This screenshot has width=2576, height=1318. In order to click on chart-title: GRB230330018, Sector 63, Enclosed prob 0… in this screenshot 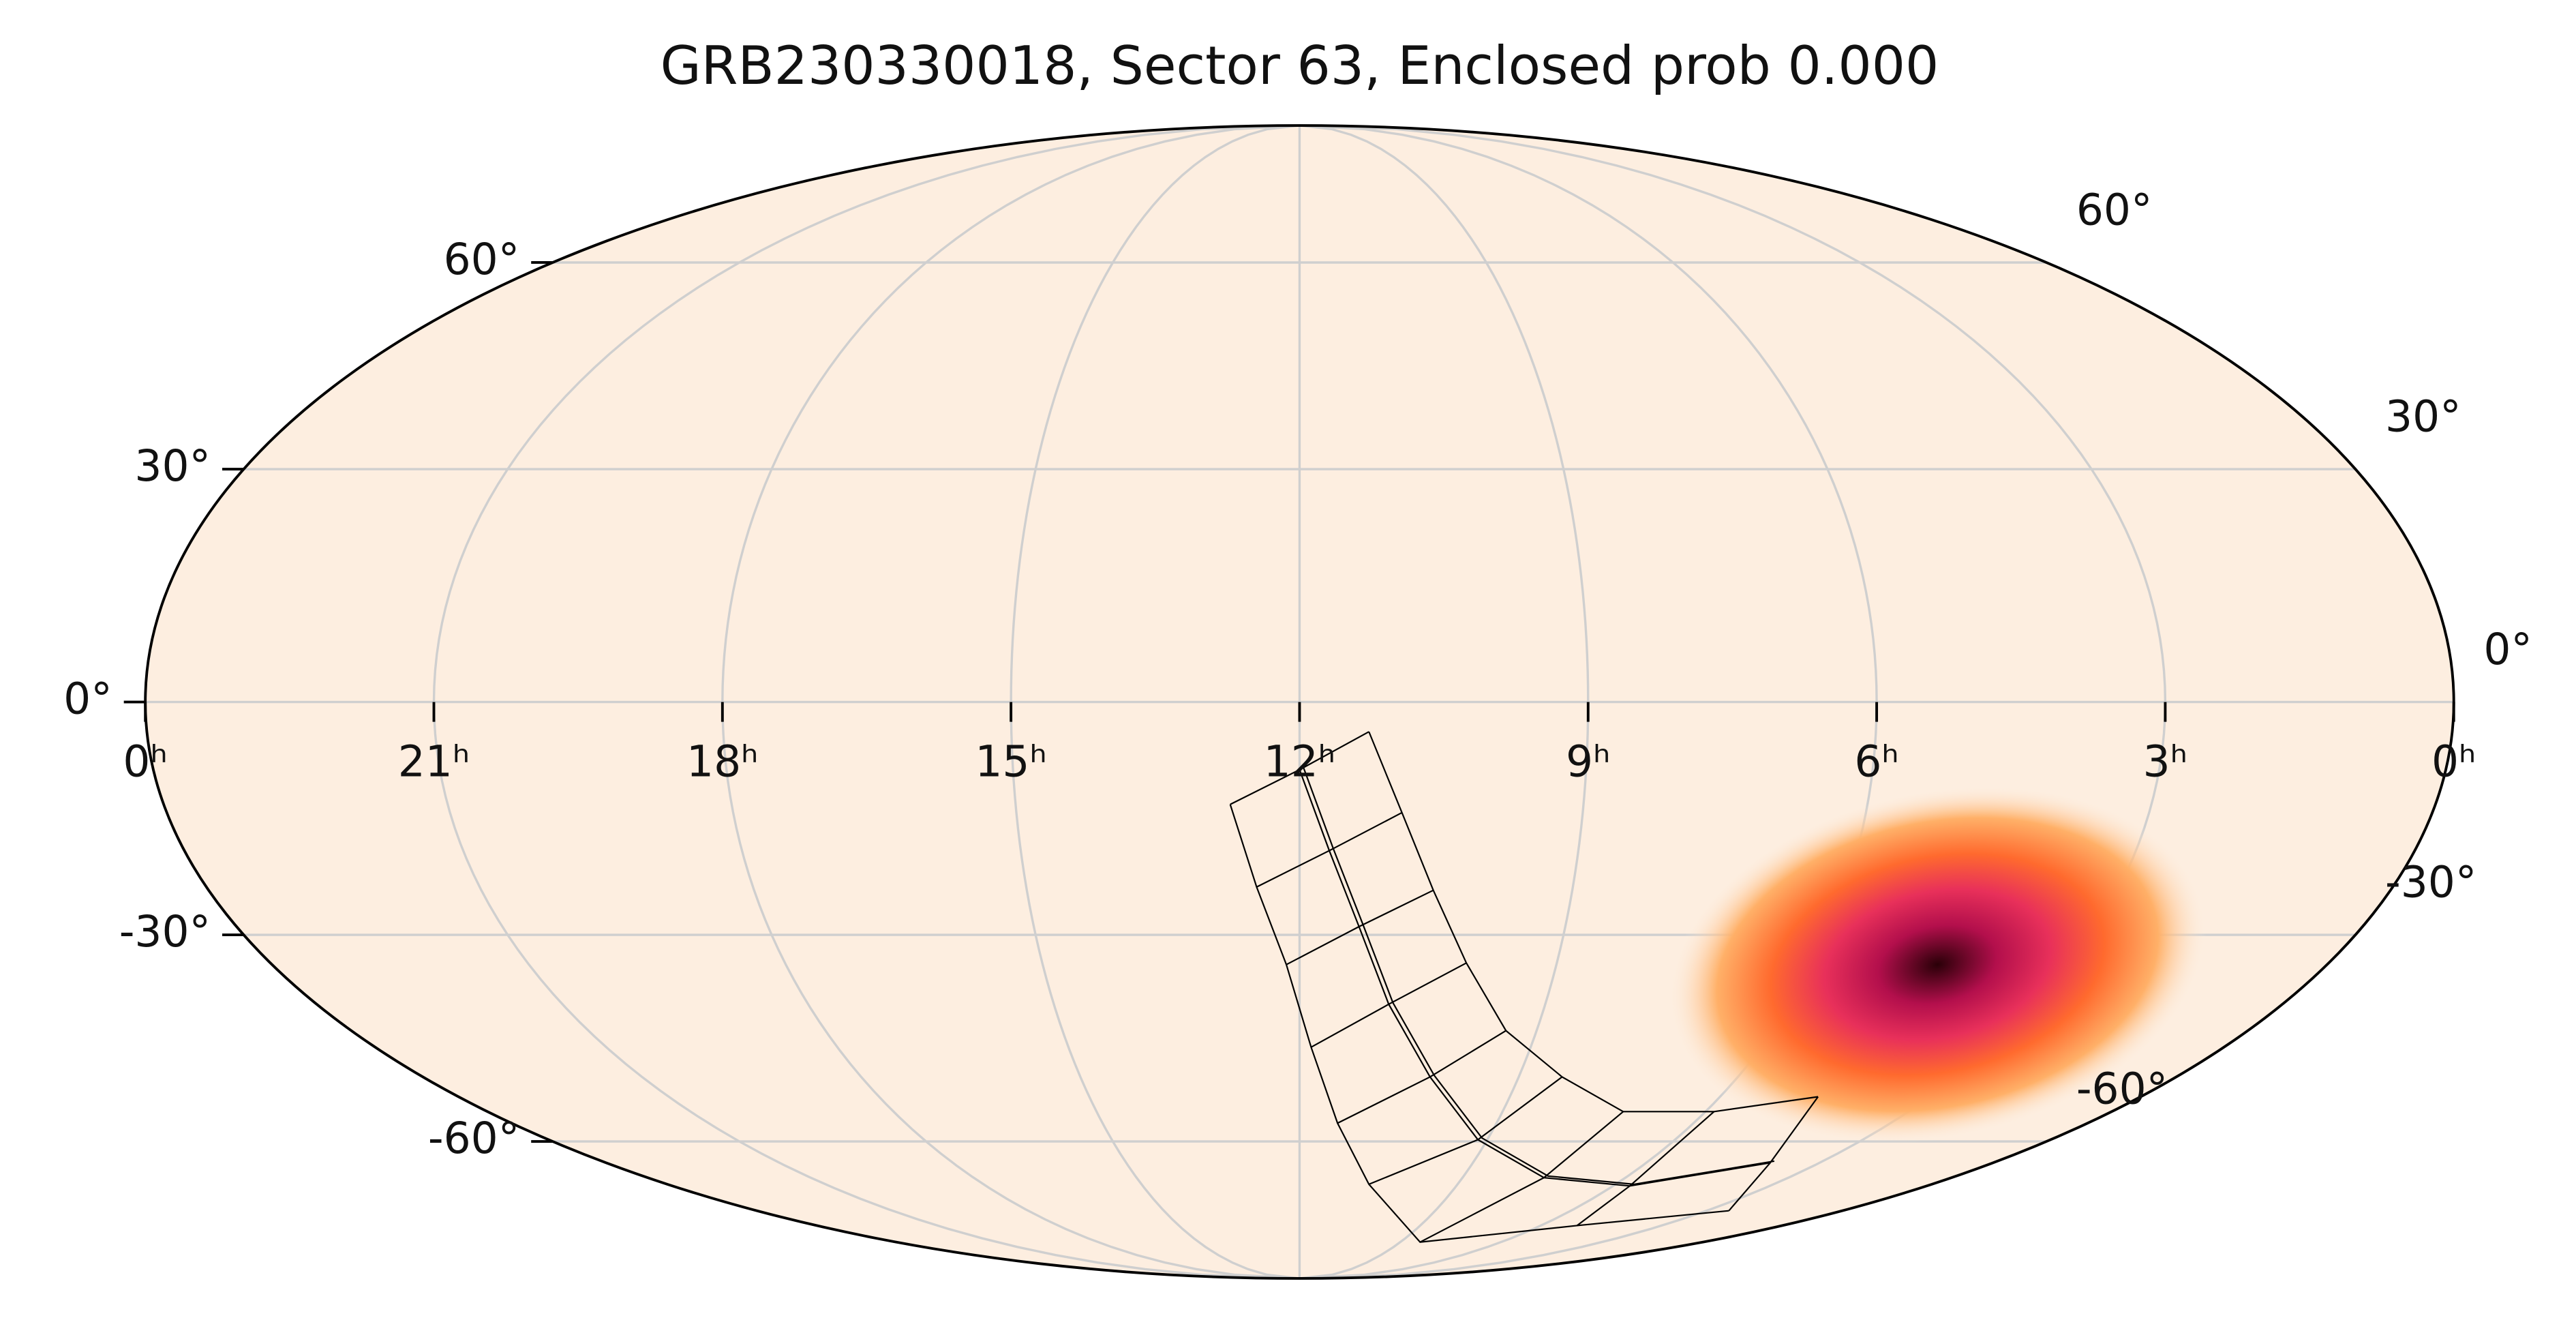, I will do `click(1300, 66)`.